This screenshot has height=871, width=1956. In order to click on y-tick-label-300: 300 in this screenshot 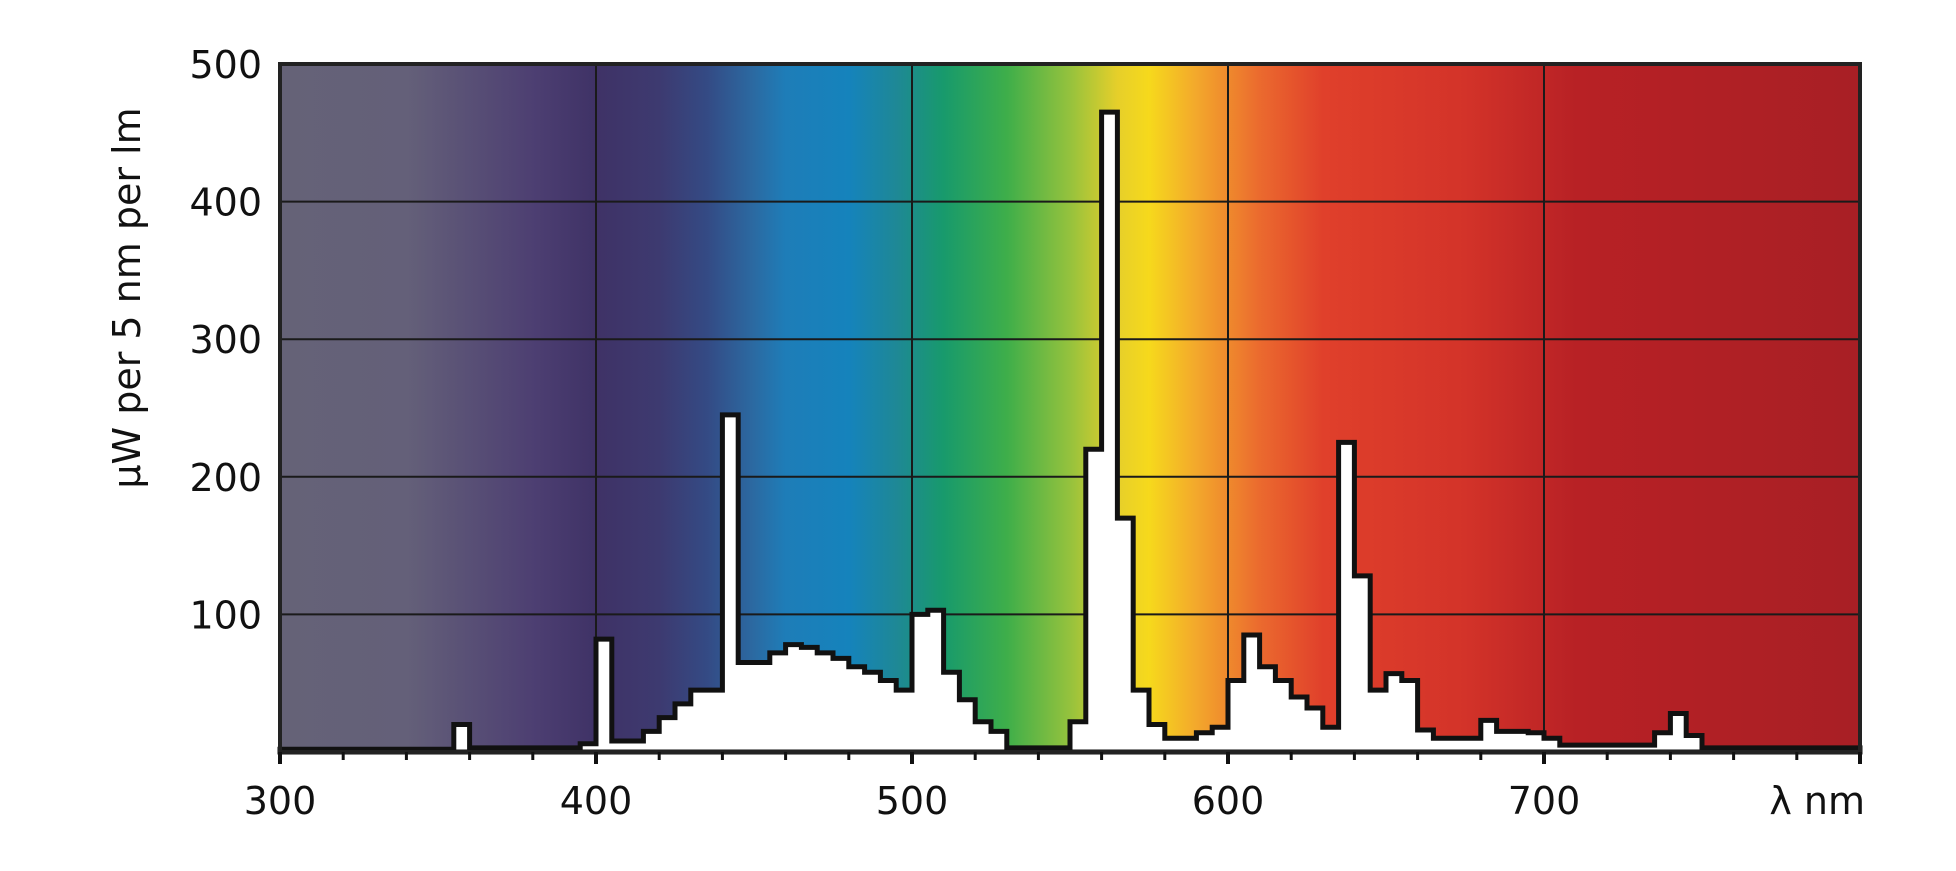, I will do `click(225, 340)`.